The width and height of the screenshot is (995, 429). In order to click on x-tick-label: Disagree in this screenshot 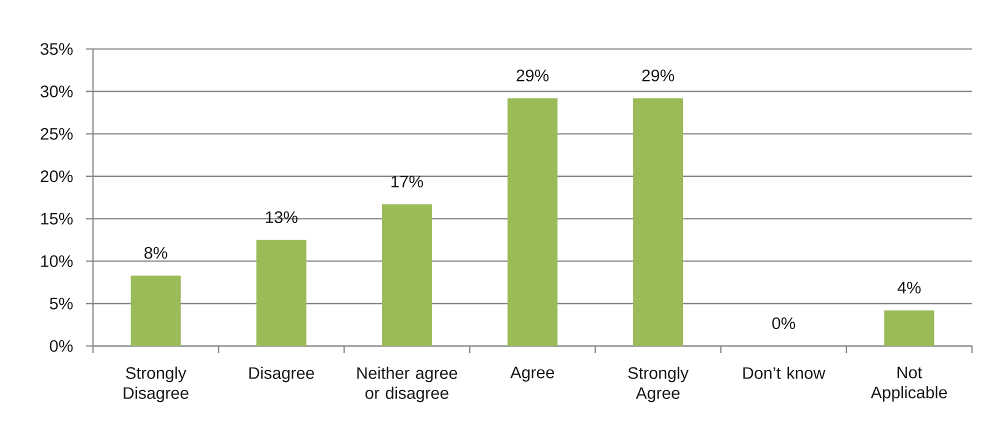, I will do `click(281, 374)`.